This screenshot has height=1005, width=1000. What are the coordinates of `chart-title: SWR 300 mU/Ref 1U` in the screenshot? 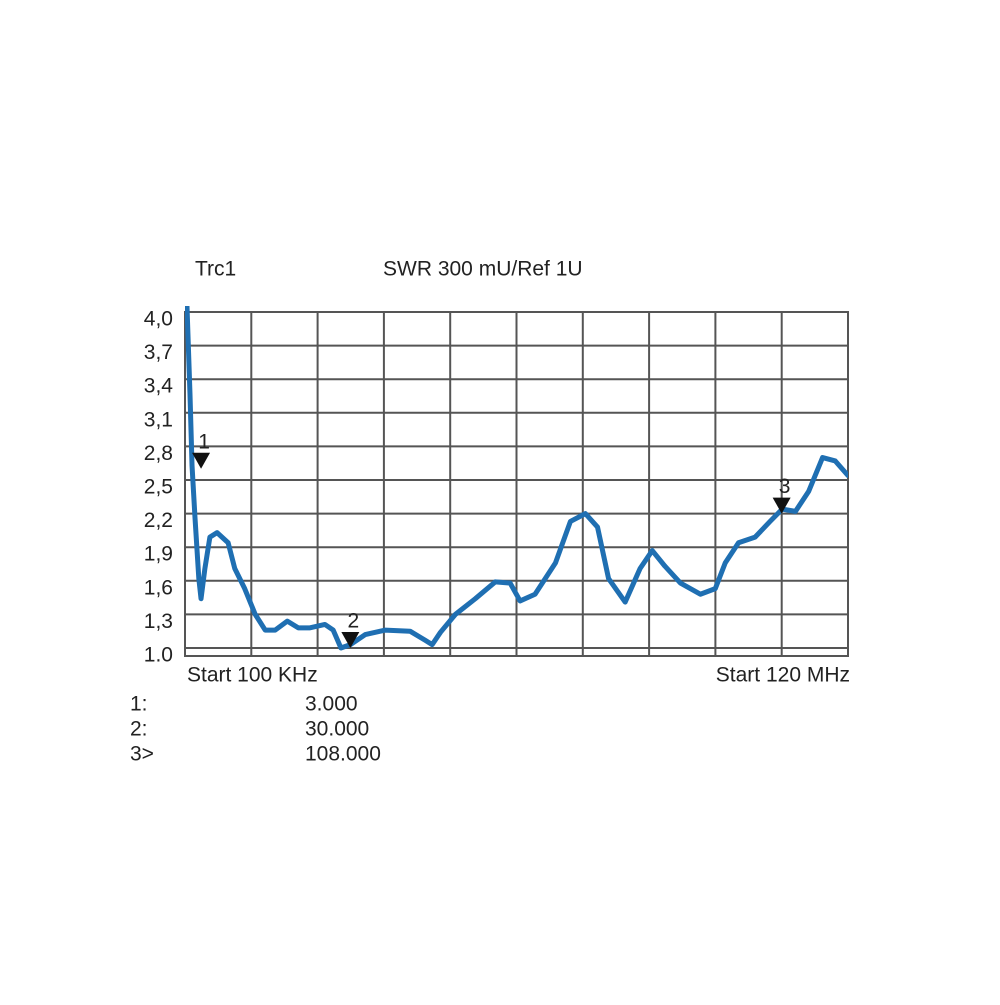 It's located at (483, 269).